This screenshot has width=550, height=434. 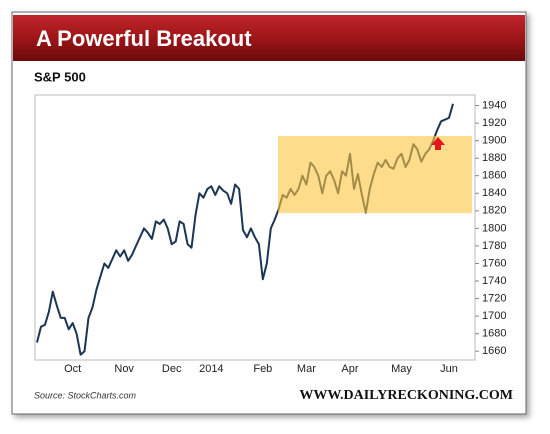 I want to click on y-tick-label: 1820, so click(x=494, y=211).